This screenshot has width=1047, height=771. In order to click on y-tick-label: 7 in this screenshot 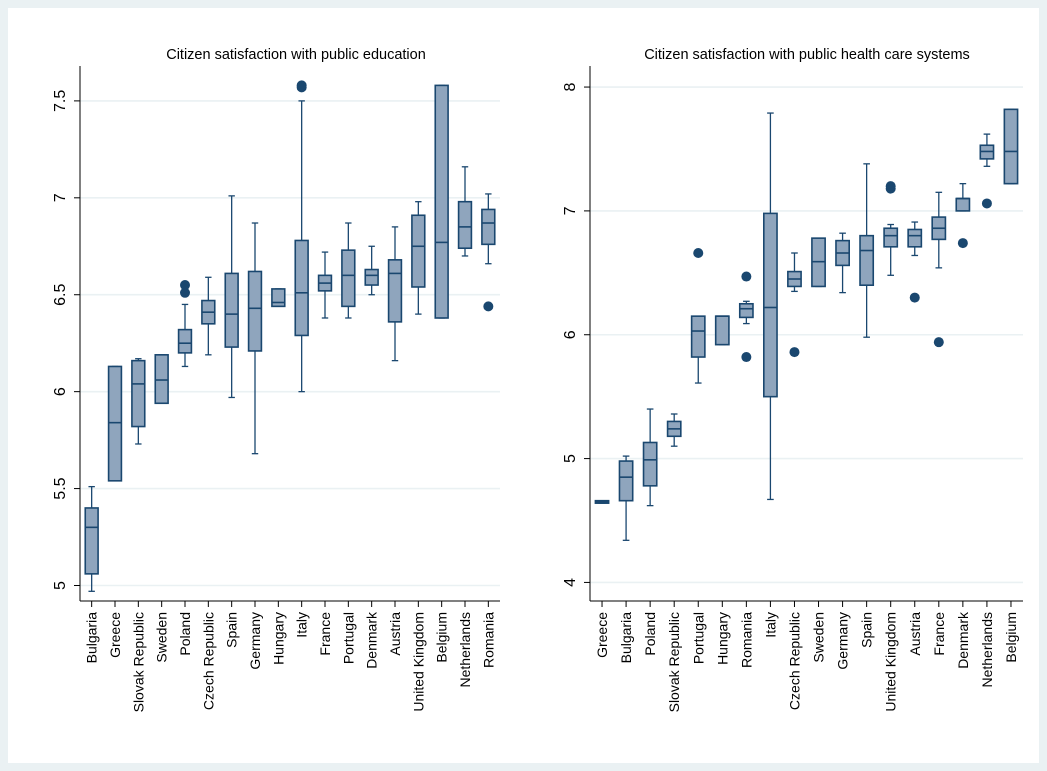, I will do `click(60, 197)`.